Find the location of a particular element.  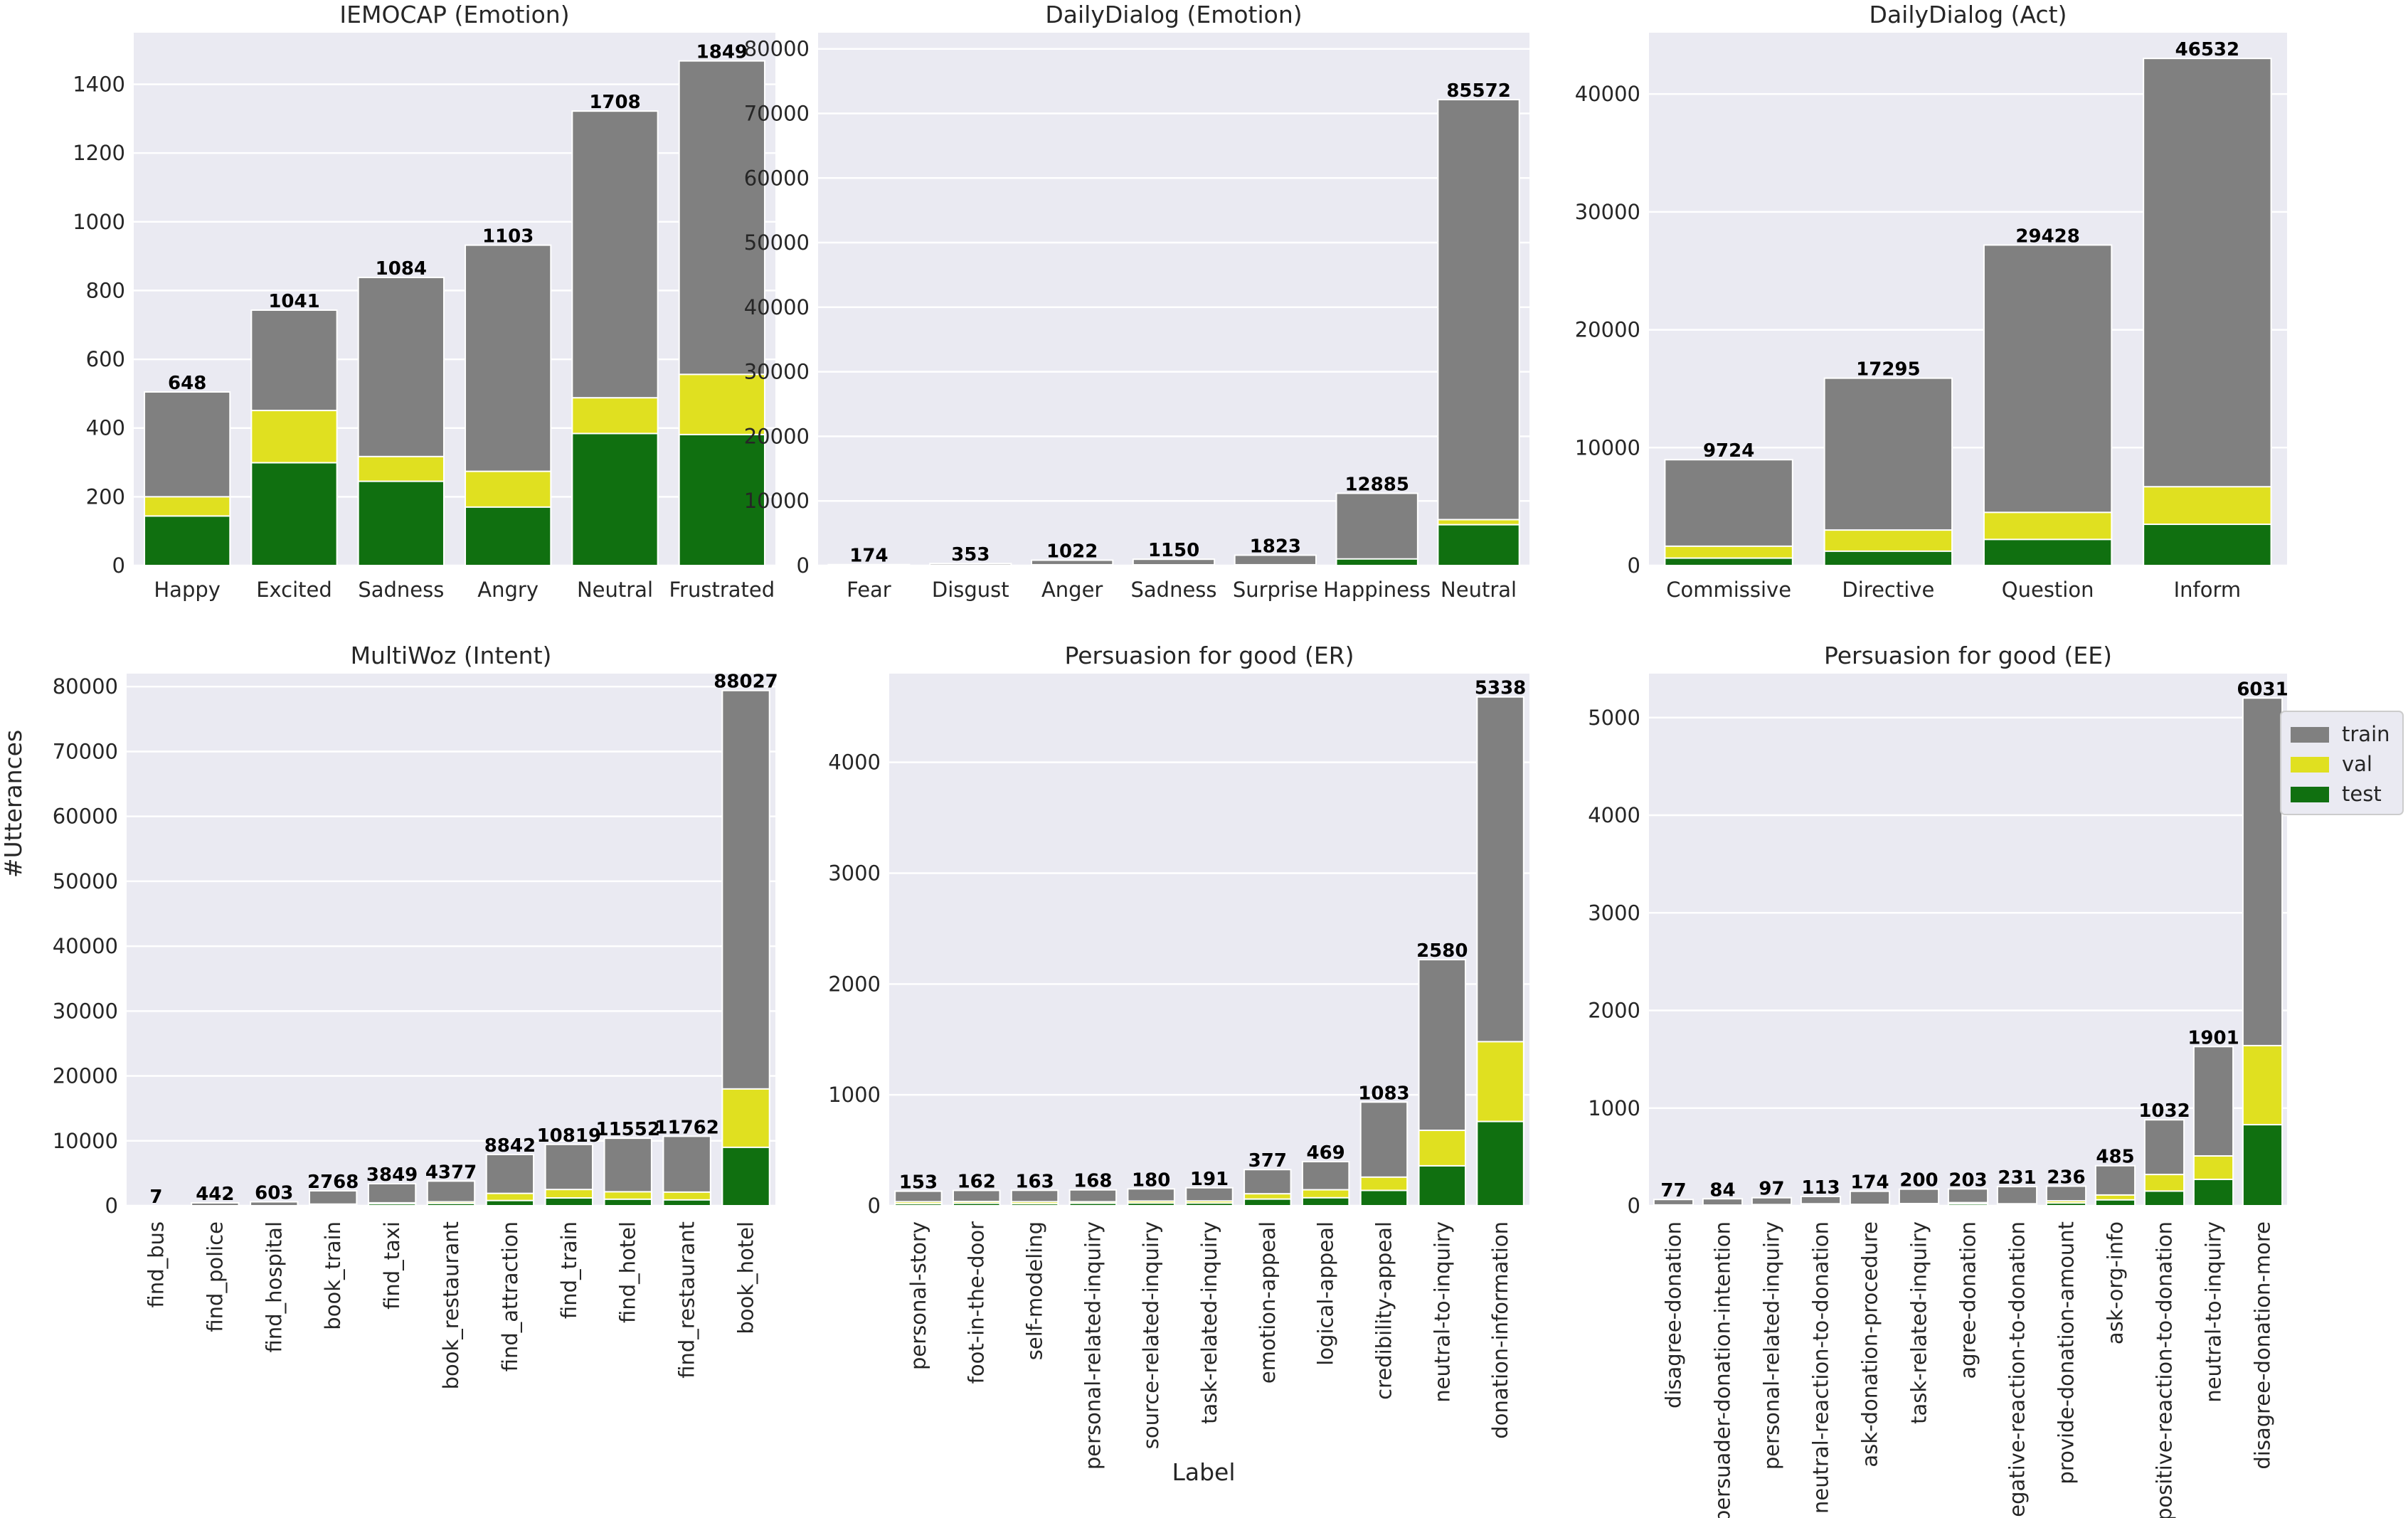

data-label: 1823 is located at coordinates (1275, 546).